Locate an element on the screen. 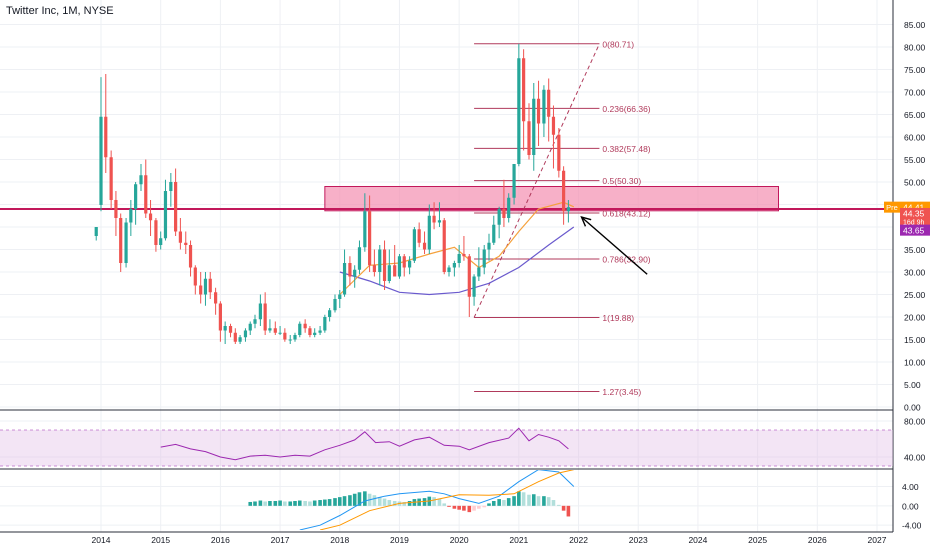 Image resolution: width=932 pixels, height=550 pixels. macd-tick-label: -4.00 is located at coordinates (912, 526).